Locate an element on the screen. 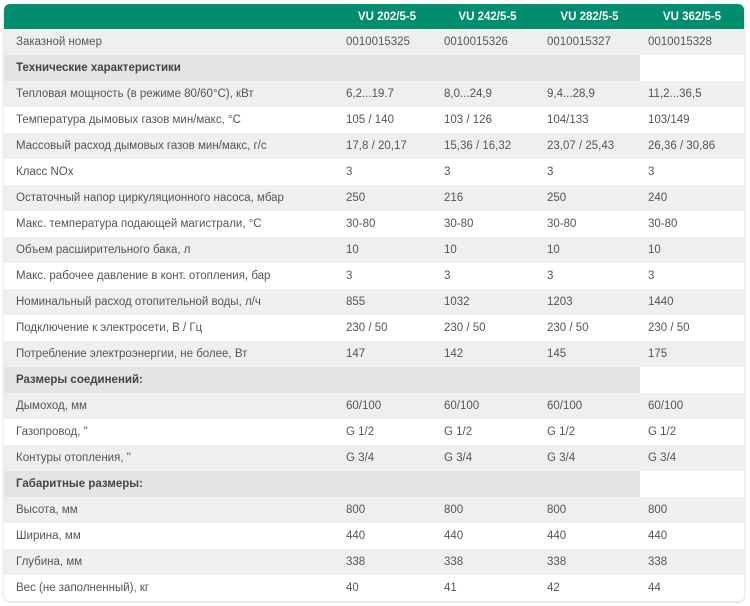 The image size is (750, 606). value-cell: 103/149 is located at coordinates (692, 120).